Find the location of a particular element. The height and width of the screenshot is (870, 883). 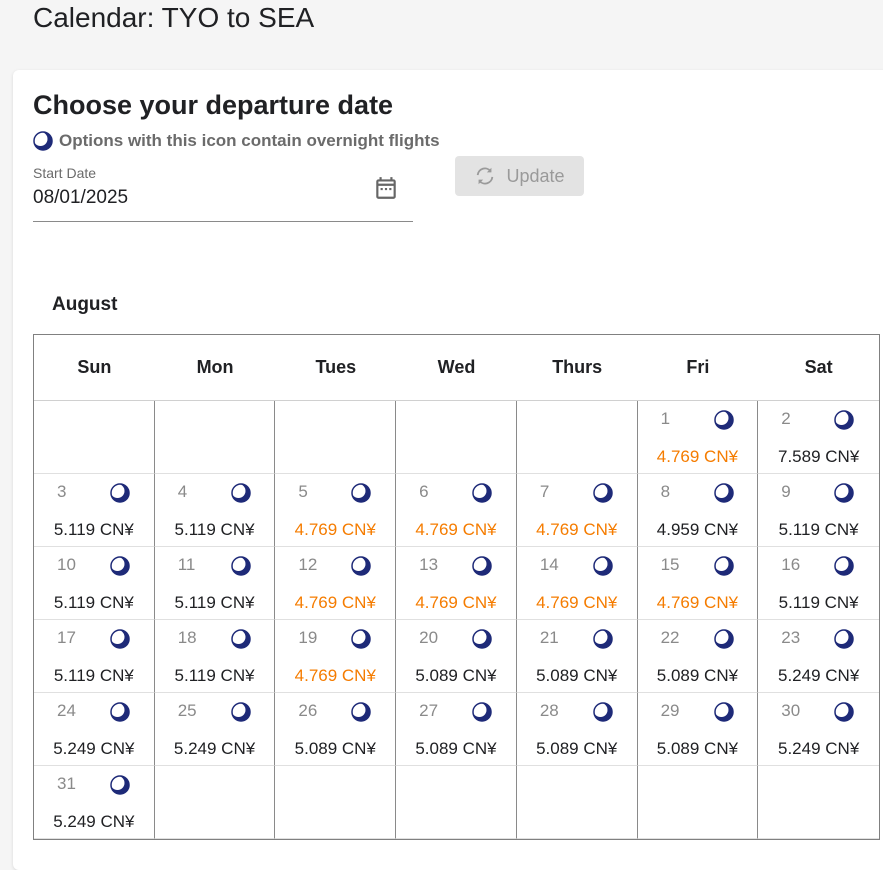

day-number: 3 is located at coordinates (62, 491).